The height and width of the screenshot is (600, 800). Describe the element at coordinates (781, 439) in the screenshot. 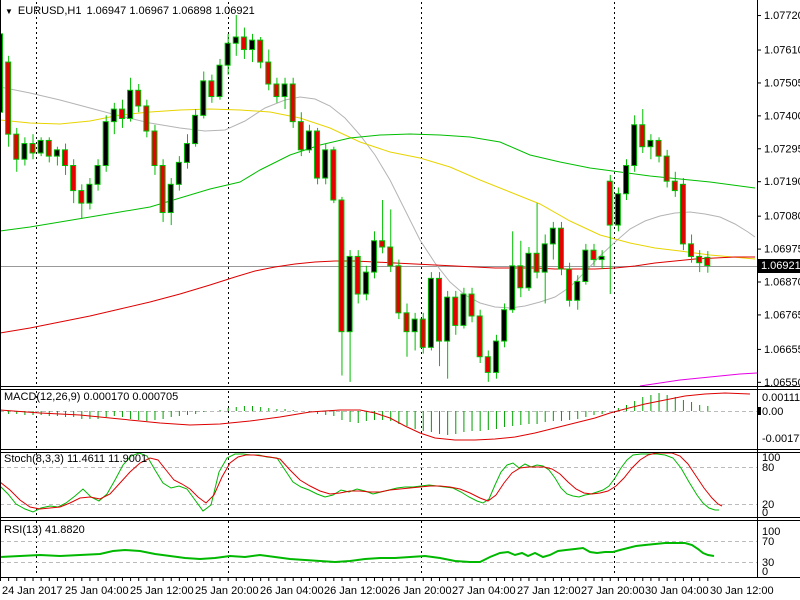

I see `macd-axis-label: -0.001772` at that location.